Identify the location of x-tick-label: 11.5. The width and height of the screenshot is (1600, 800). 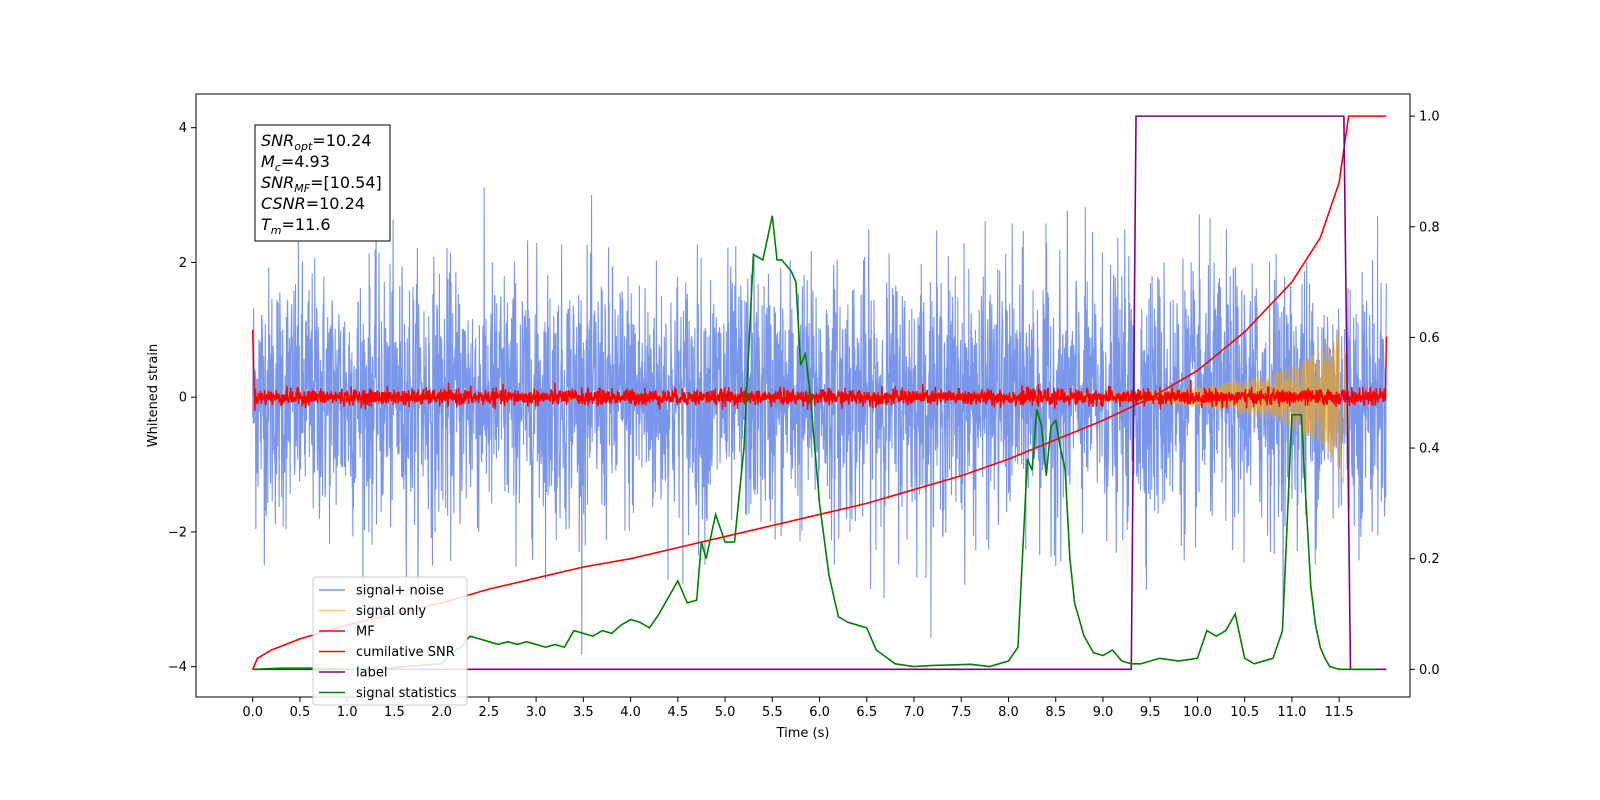
(1339, 712).